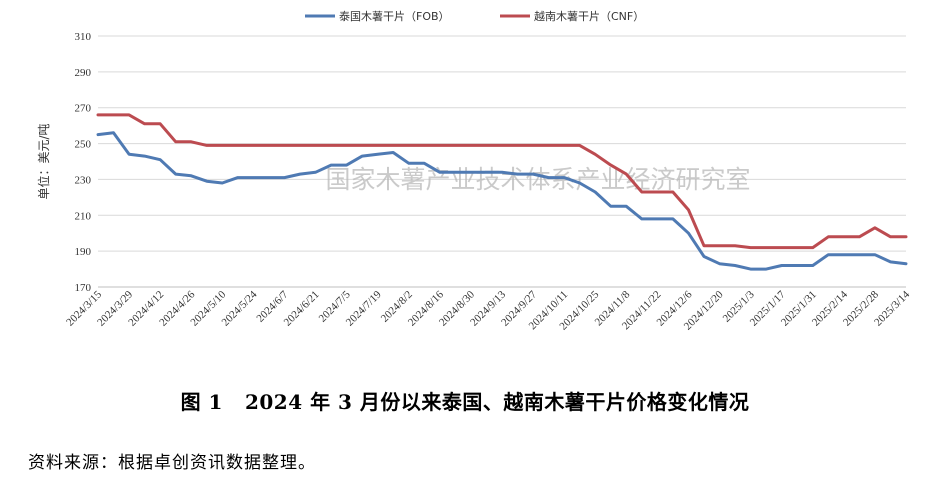  Describe the element at coordinates (83, 288) in the screenshot. I see `y-tick-label: 170` at that location.